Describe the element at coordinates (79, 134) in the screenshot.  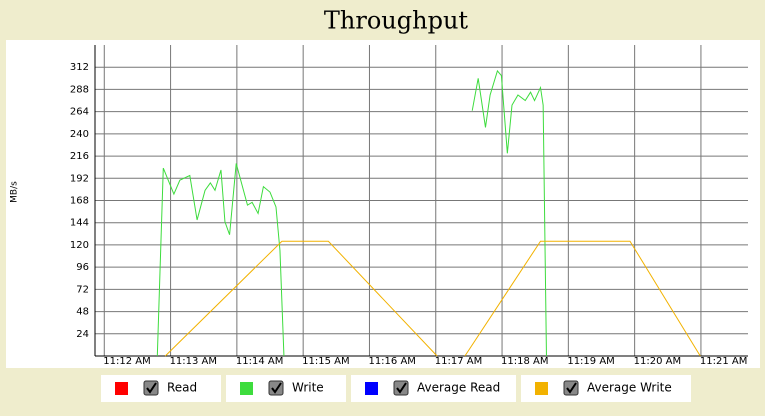
I see `y-tick-label: 240` at that location.